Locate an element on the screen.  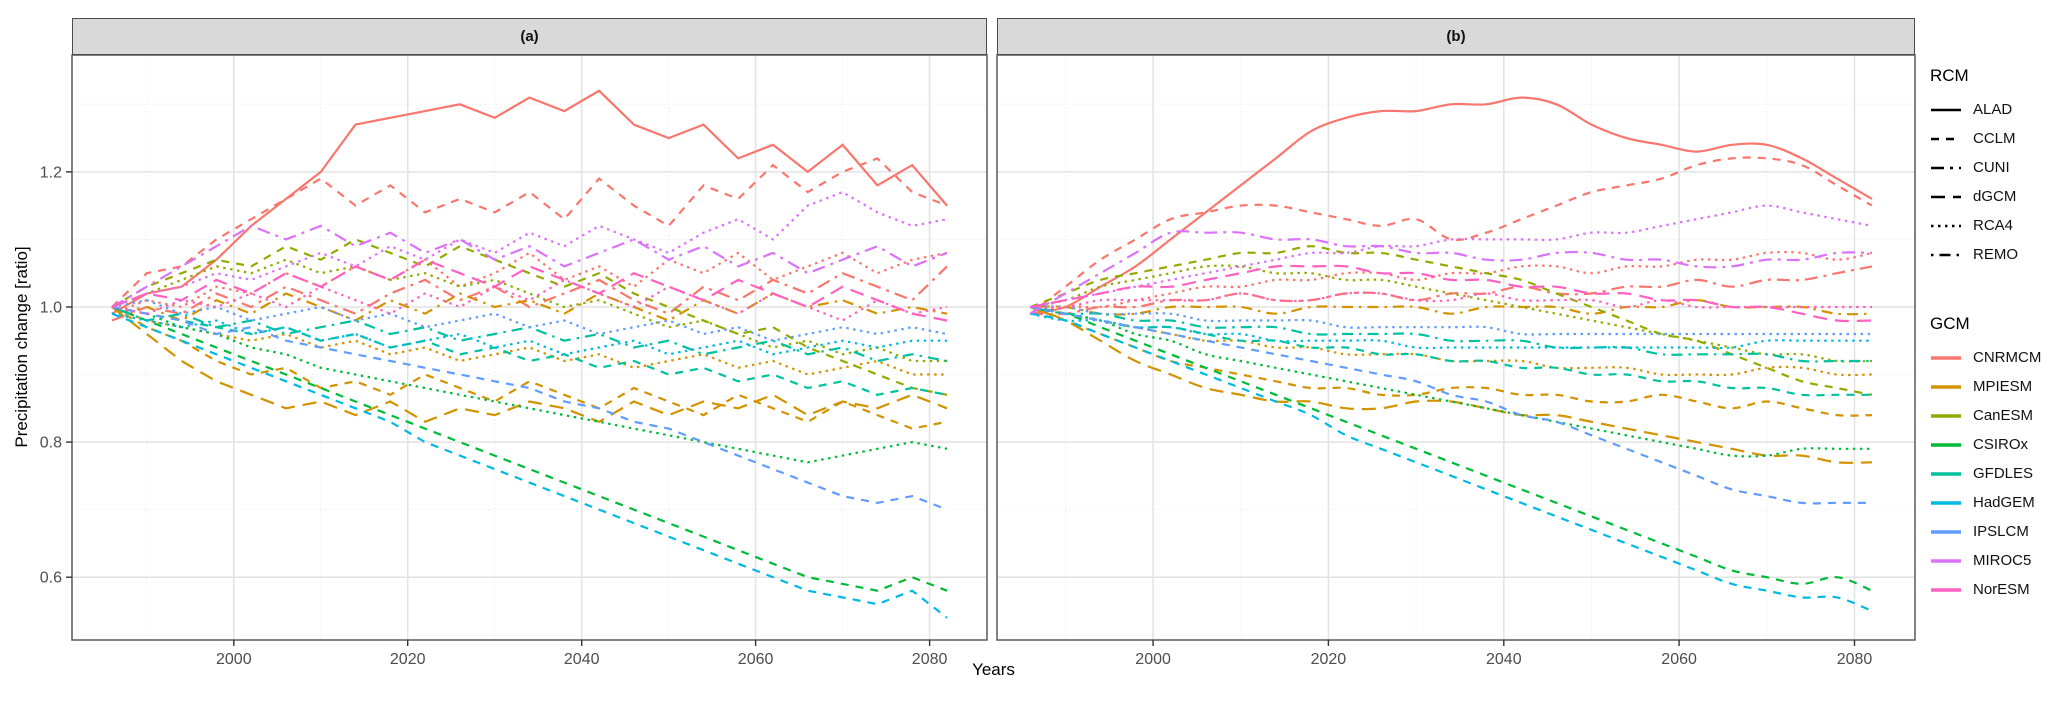
series-a-CNRMCM-CCLM is located at coordinates (529, 232).